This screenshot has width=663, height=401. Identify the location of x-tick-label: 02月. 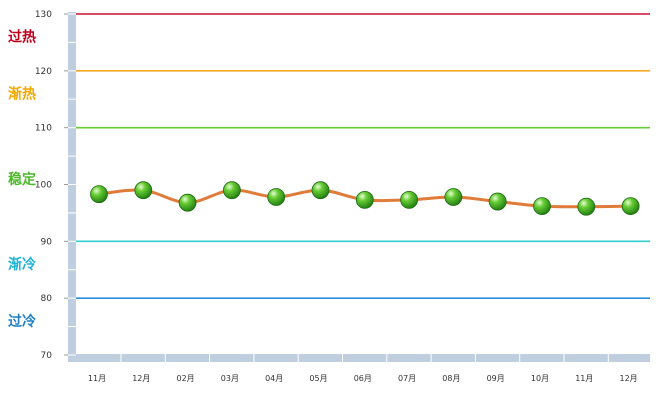
(186, 378).